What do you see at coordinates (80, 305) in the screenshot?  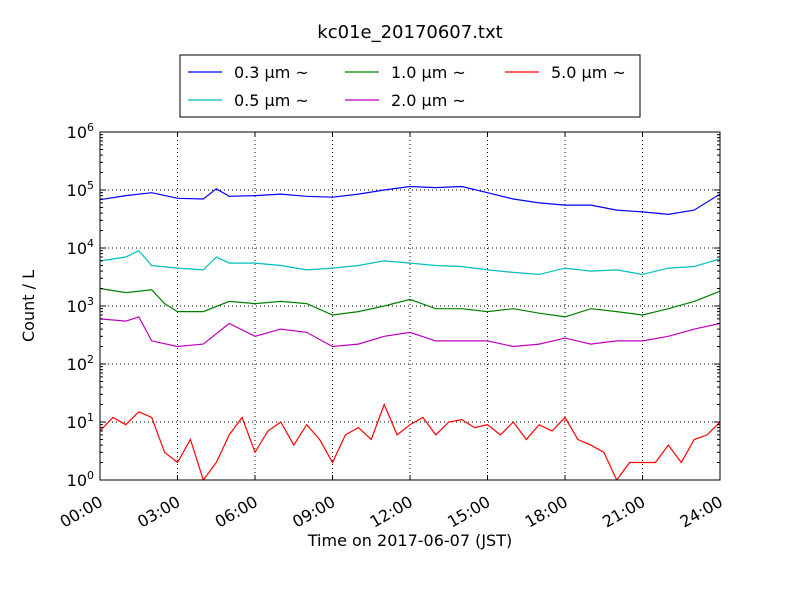 I see `y-tick-label: 10³` at bounding box center [80, 305].